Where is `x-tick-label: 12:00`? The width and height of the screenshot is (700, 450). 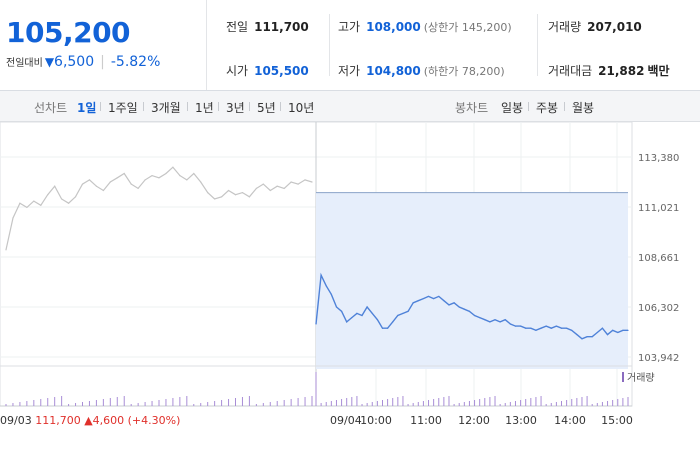 x-tick-label: 12:00 is located at coordinates (474, 420).